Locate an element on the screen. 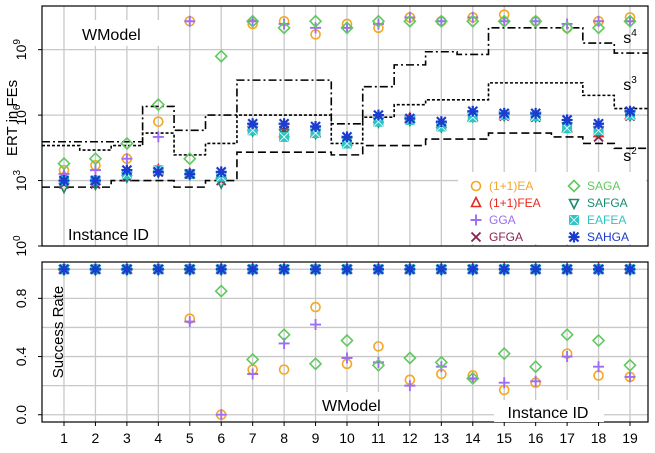 The height and width of the screenshot is (453, 655). top-y-tick-labels: 100 103 106 109 is located at coordinates (27, 148).